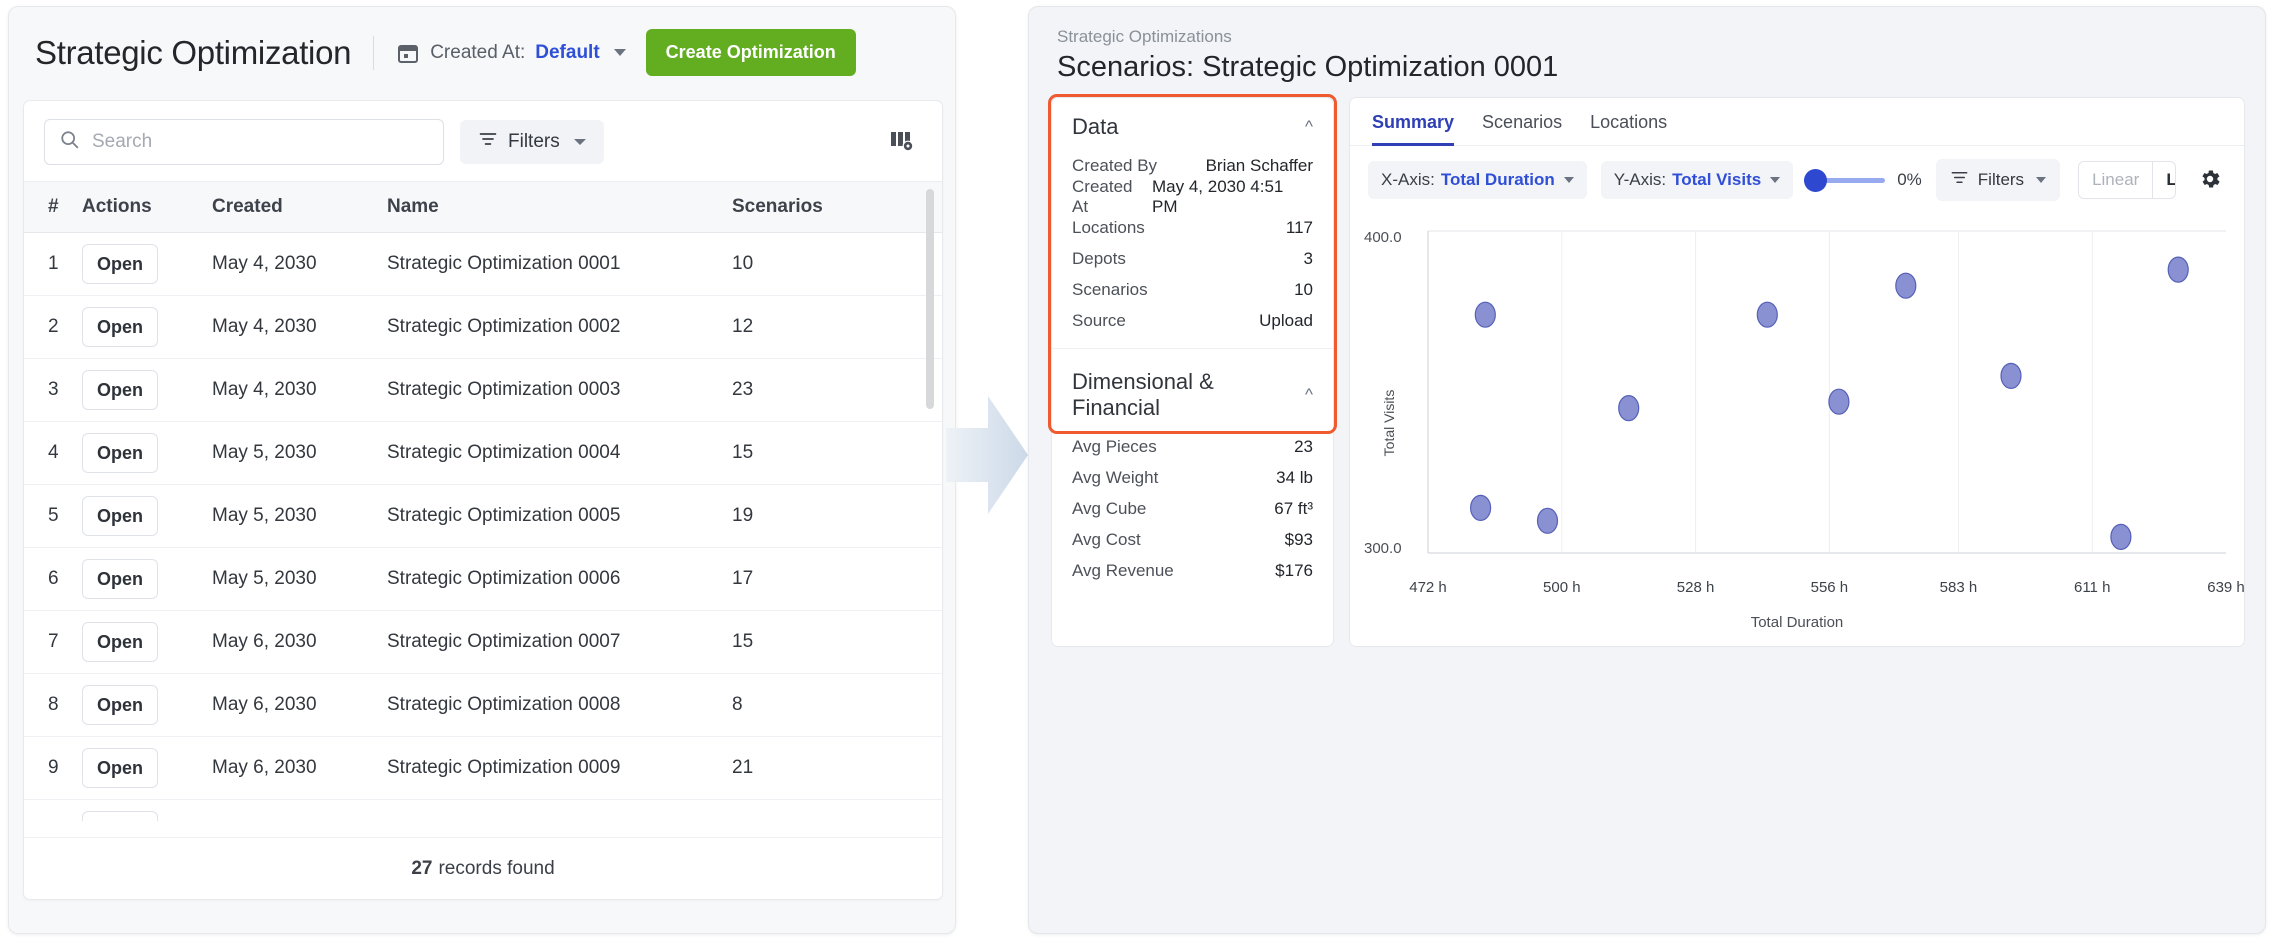  Describe the element at coordinates (53, 768) in the screenshot. I see `cell-index: 9` at that location.